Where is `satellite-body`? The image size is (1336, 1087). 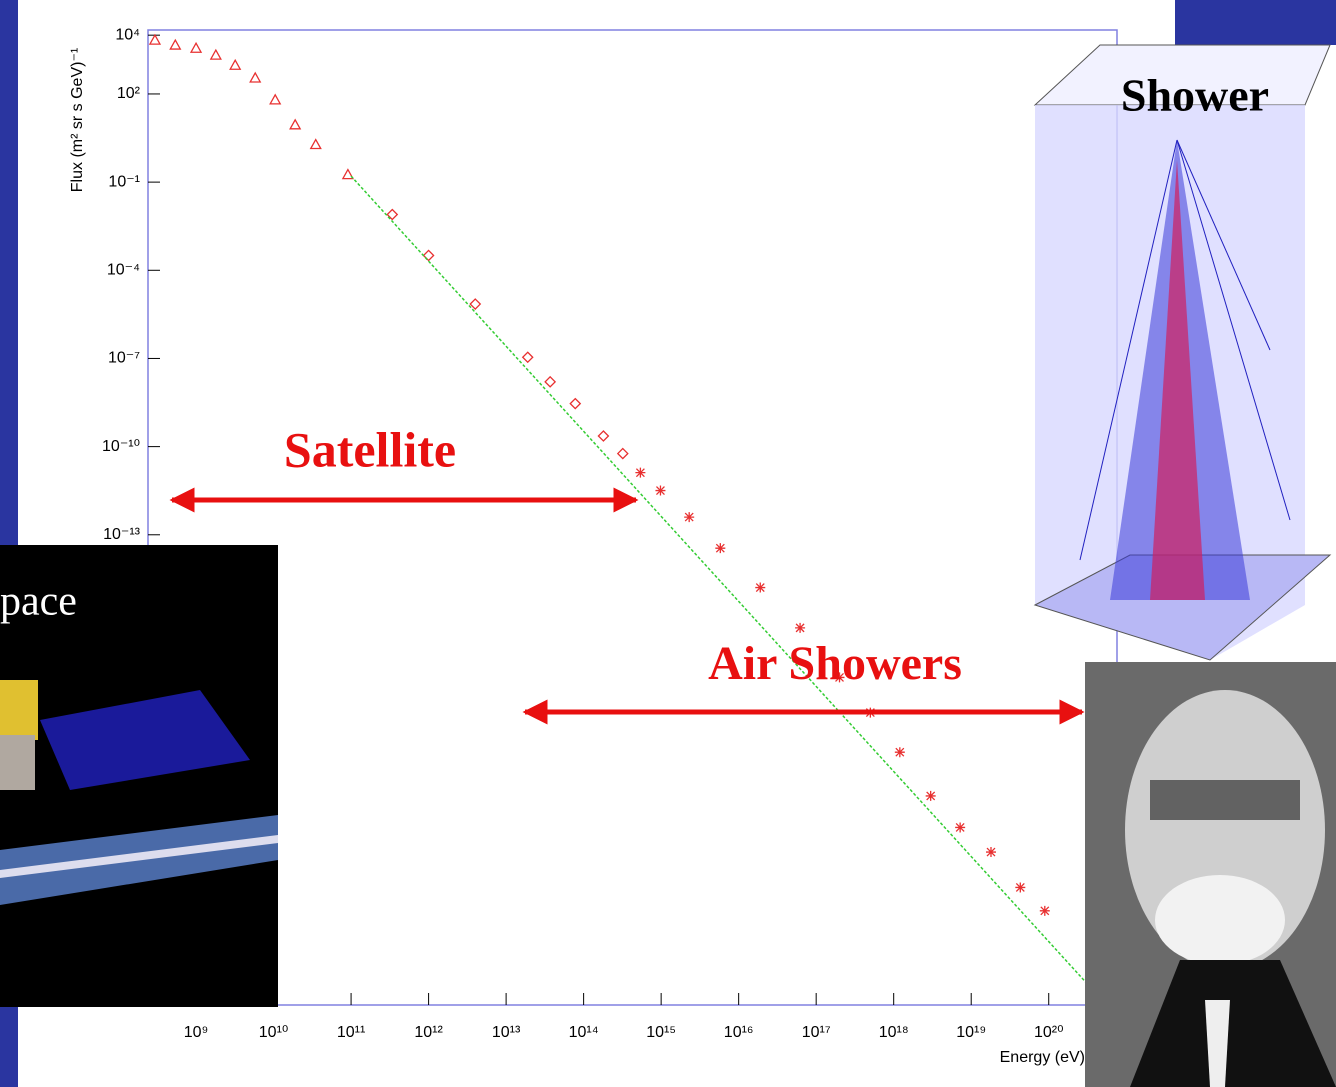
satellite-body is located at coordinates (19, 710).